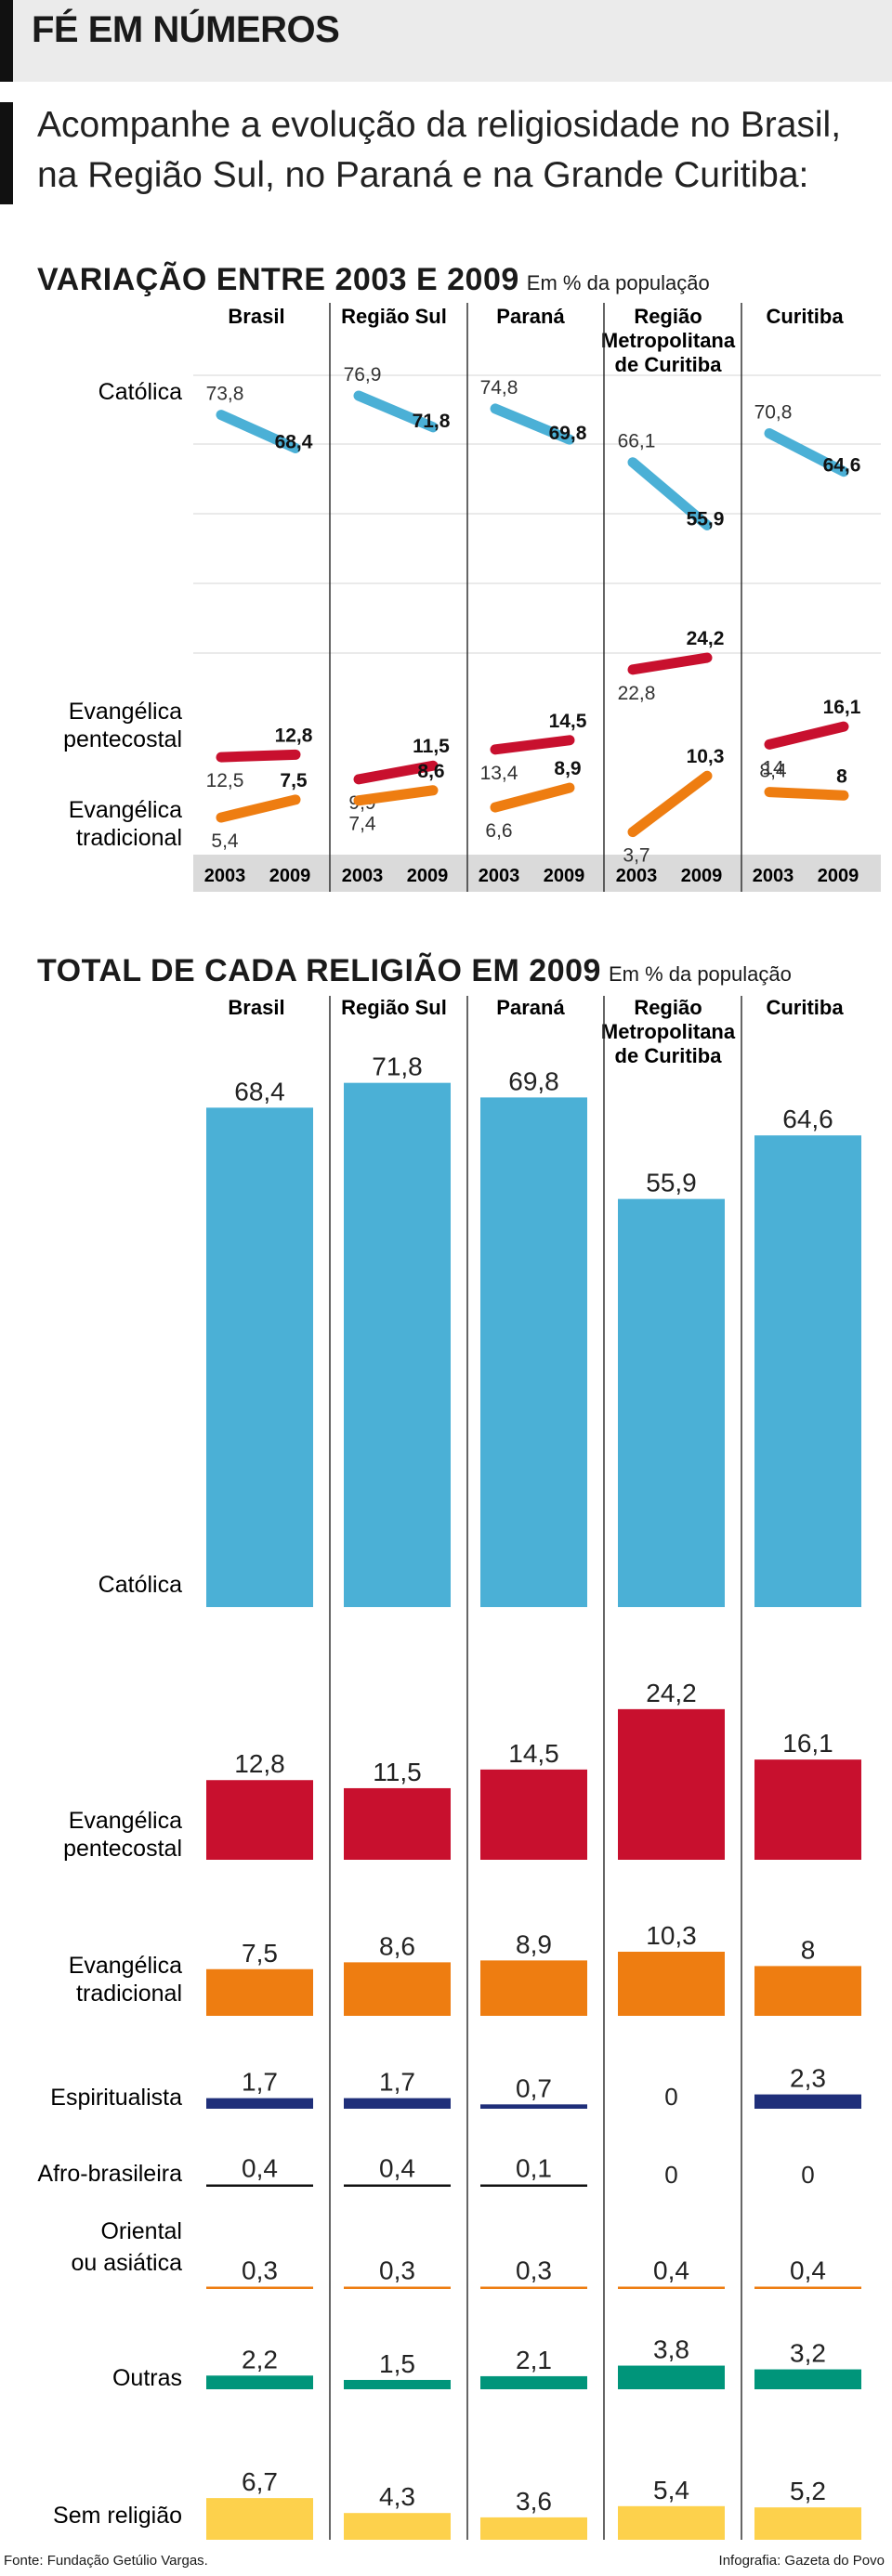  Describe the element at coordinates (294, 780) in the screenshot. I see `chart1-value-2009: 7,5` at that location.